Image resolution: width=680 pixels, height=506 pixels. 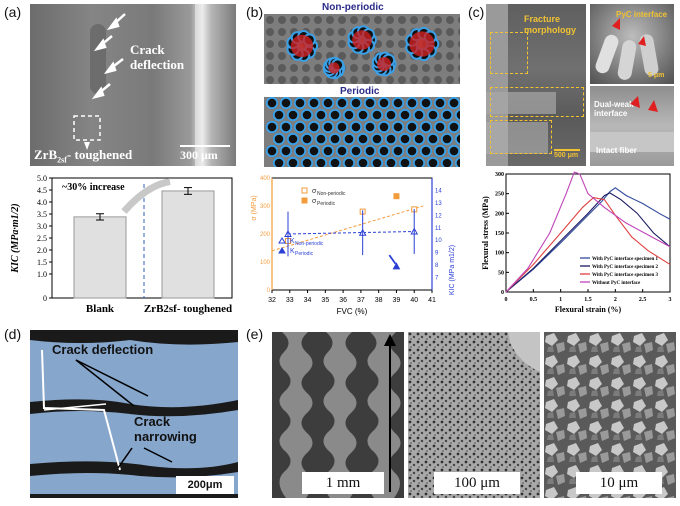 What do you see at coordinates (501, 273) in the screenshot?
I see `chart-c-ytick-label: 50` at bounding box center [501, 273].